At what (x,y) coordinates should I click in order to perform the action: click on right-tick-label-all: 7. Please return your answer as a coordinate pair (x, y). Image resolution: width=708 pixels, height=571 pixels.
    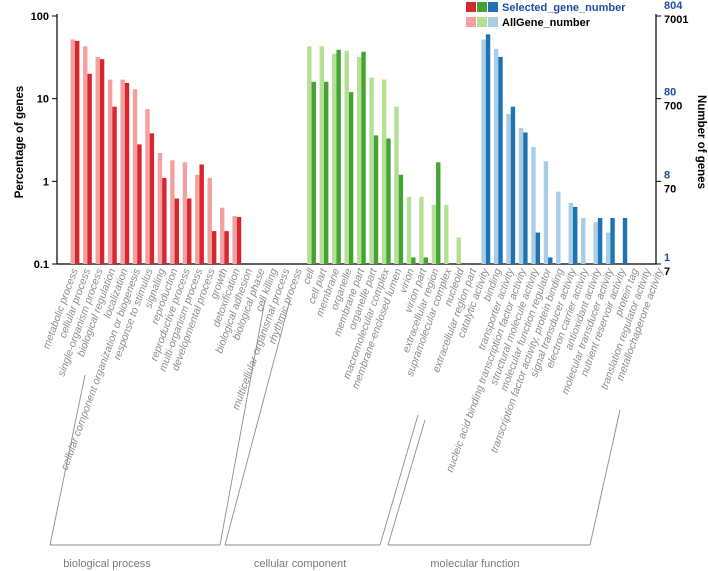
    Looking at the image, I should click on (667, 272).